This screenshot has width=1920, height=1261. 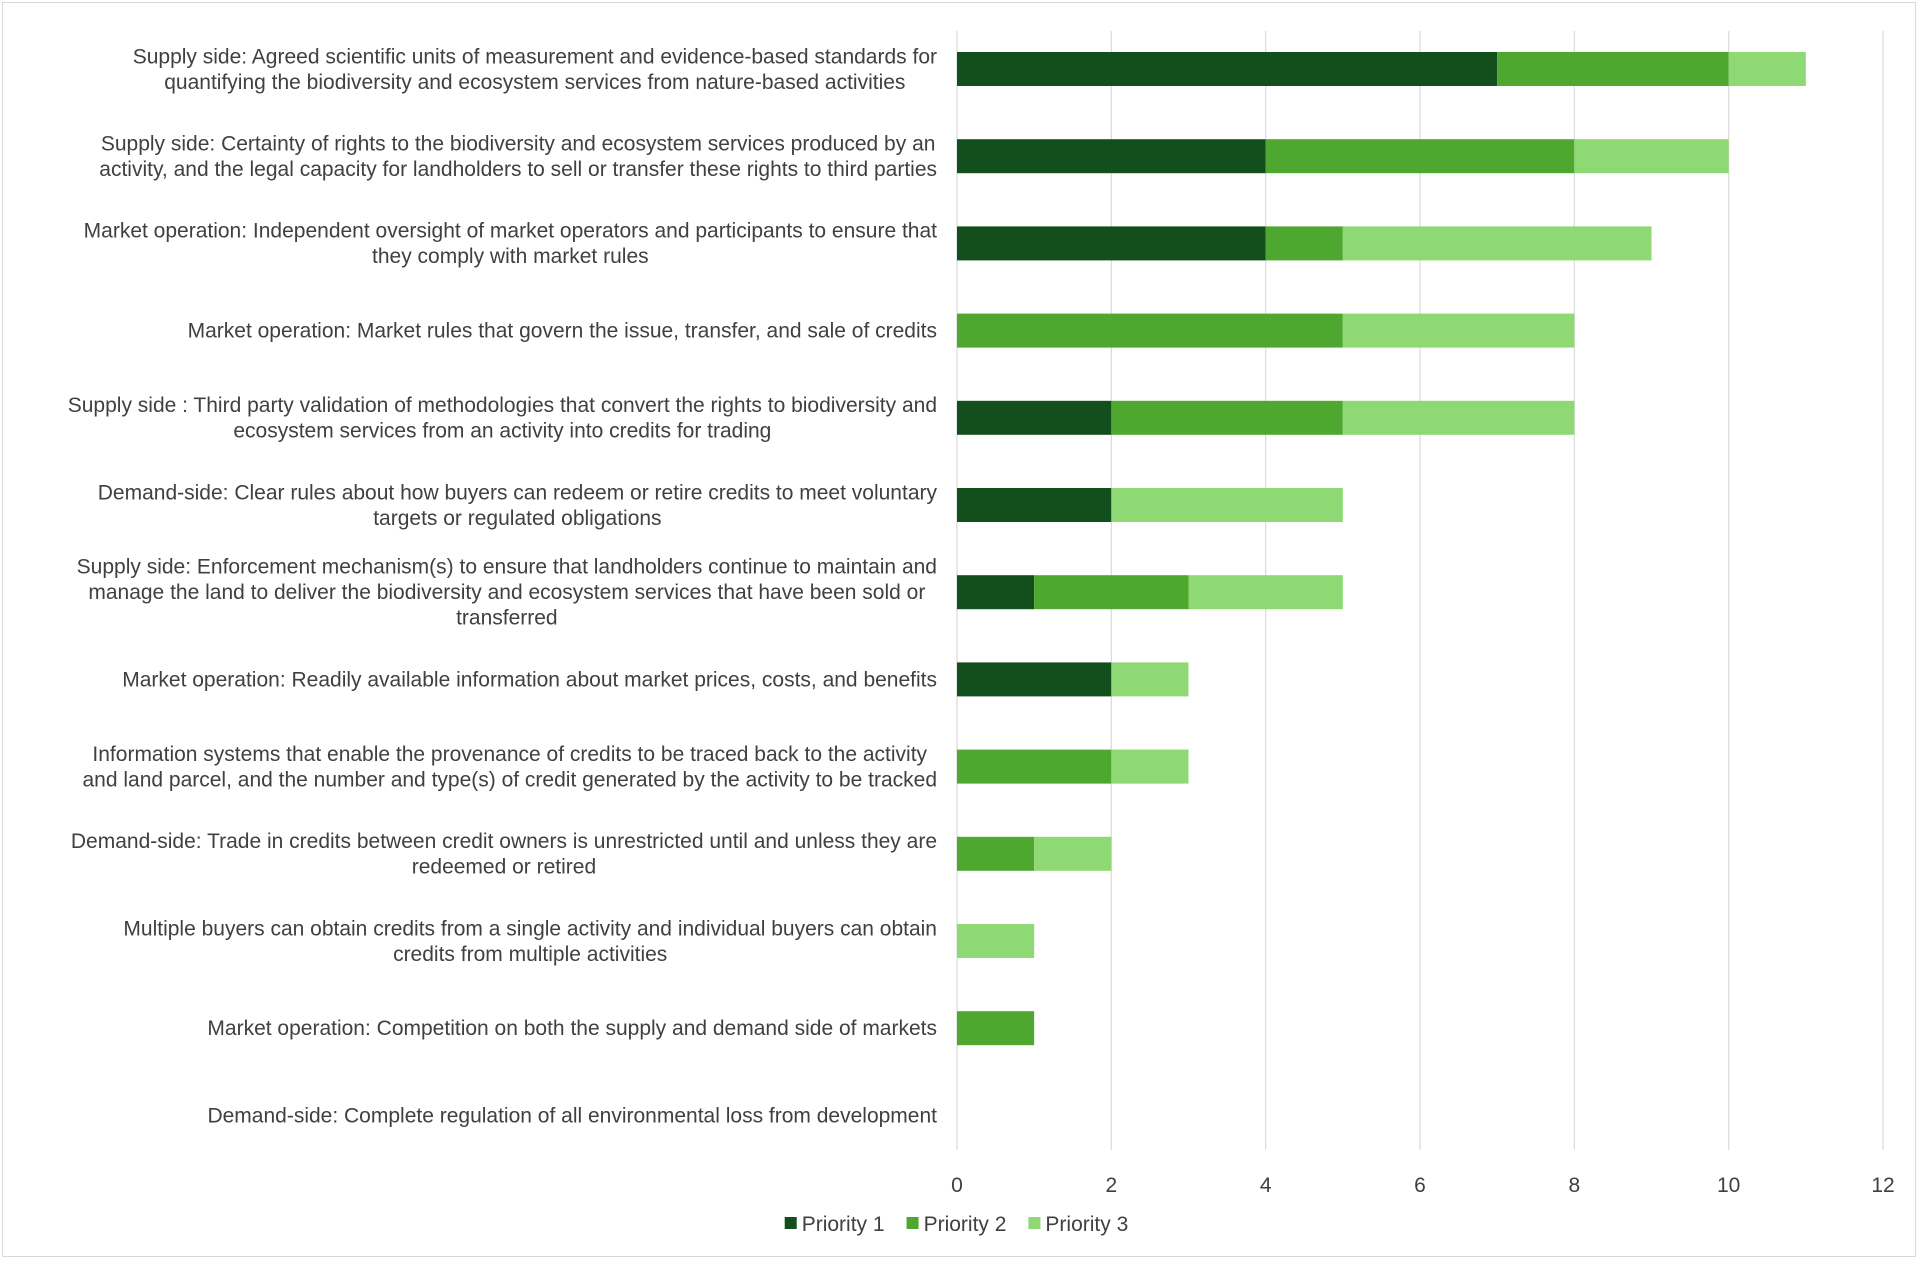 What do you see at coordinates (1086, 1224) in the screenshot?
I see `legend-label: Priority 3` at bounding box center [1086, 1224].